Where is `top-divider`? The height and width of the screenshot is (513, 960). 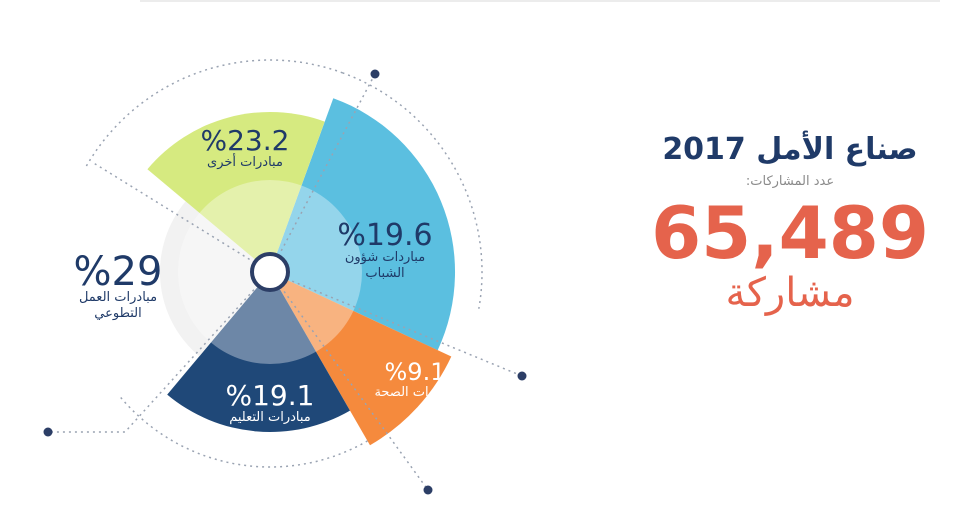 top-divider is located at coordinates (540, 1).